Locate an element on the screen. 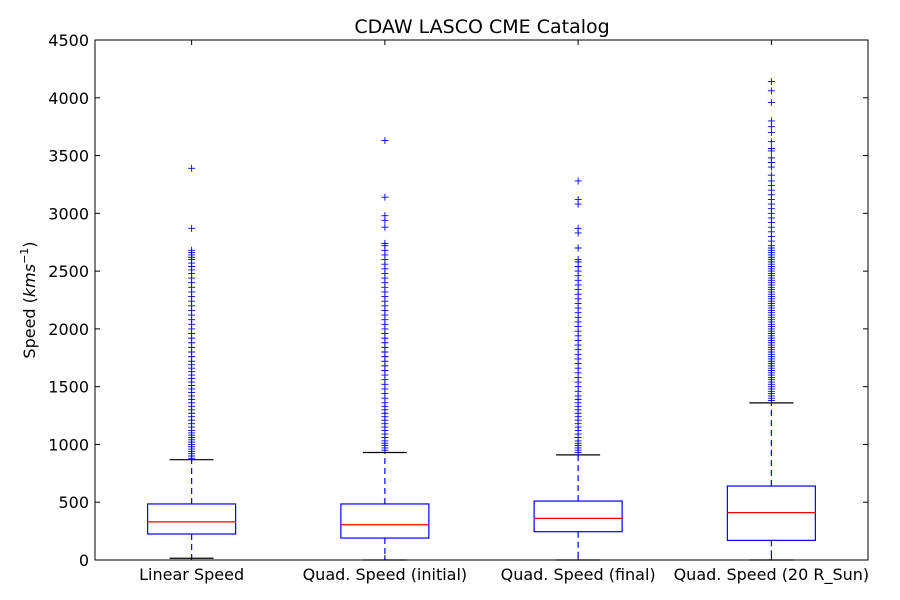 The height and width of the screenshot is (600, 900). y-tick-label: 1000 is located at coordinates (68, 444).